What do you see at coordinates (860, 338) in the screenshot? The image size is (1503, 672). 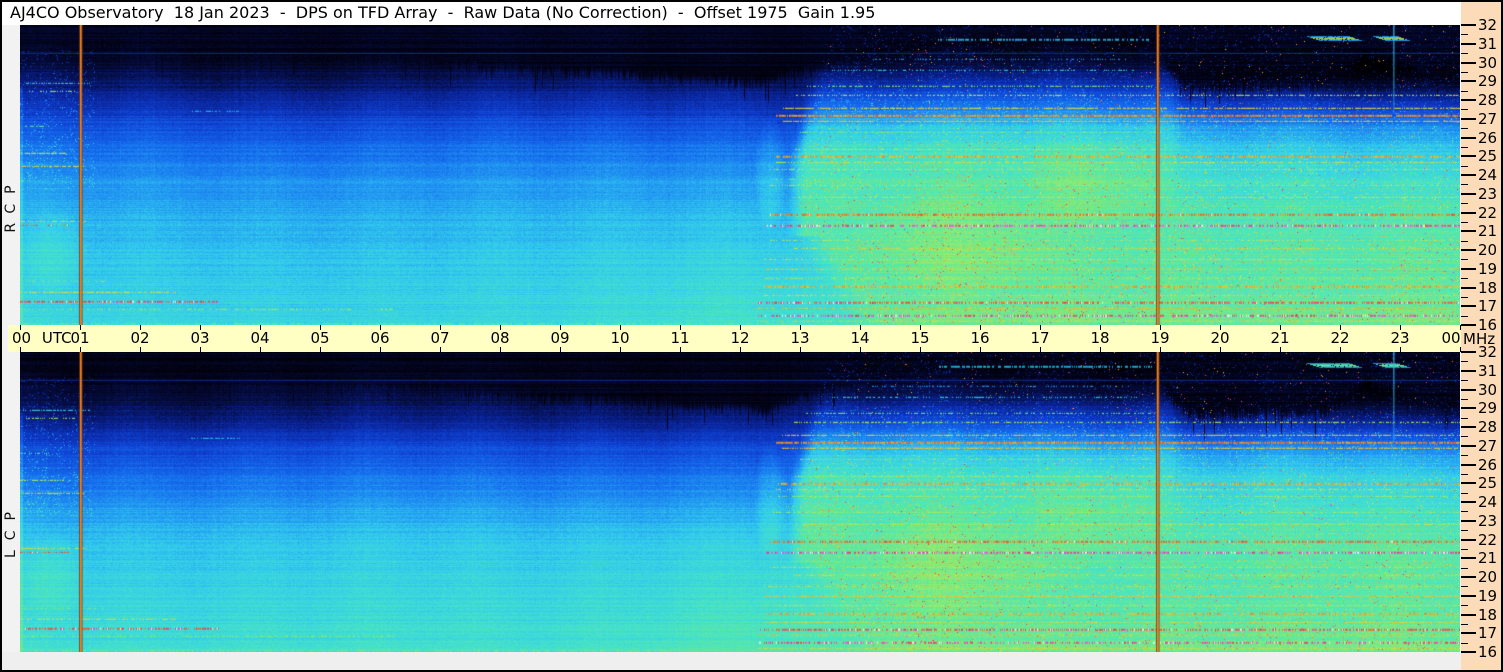 I see `time-tick-label: 14` at bounding box center [860, 338].